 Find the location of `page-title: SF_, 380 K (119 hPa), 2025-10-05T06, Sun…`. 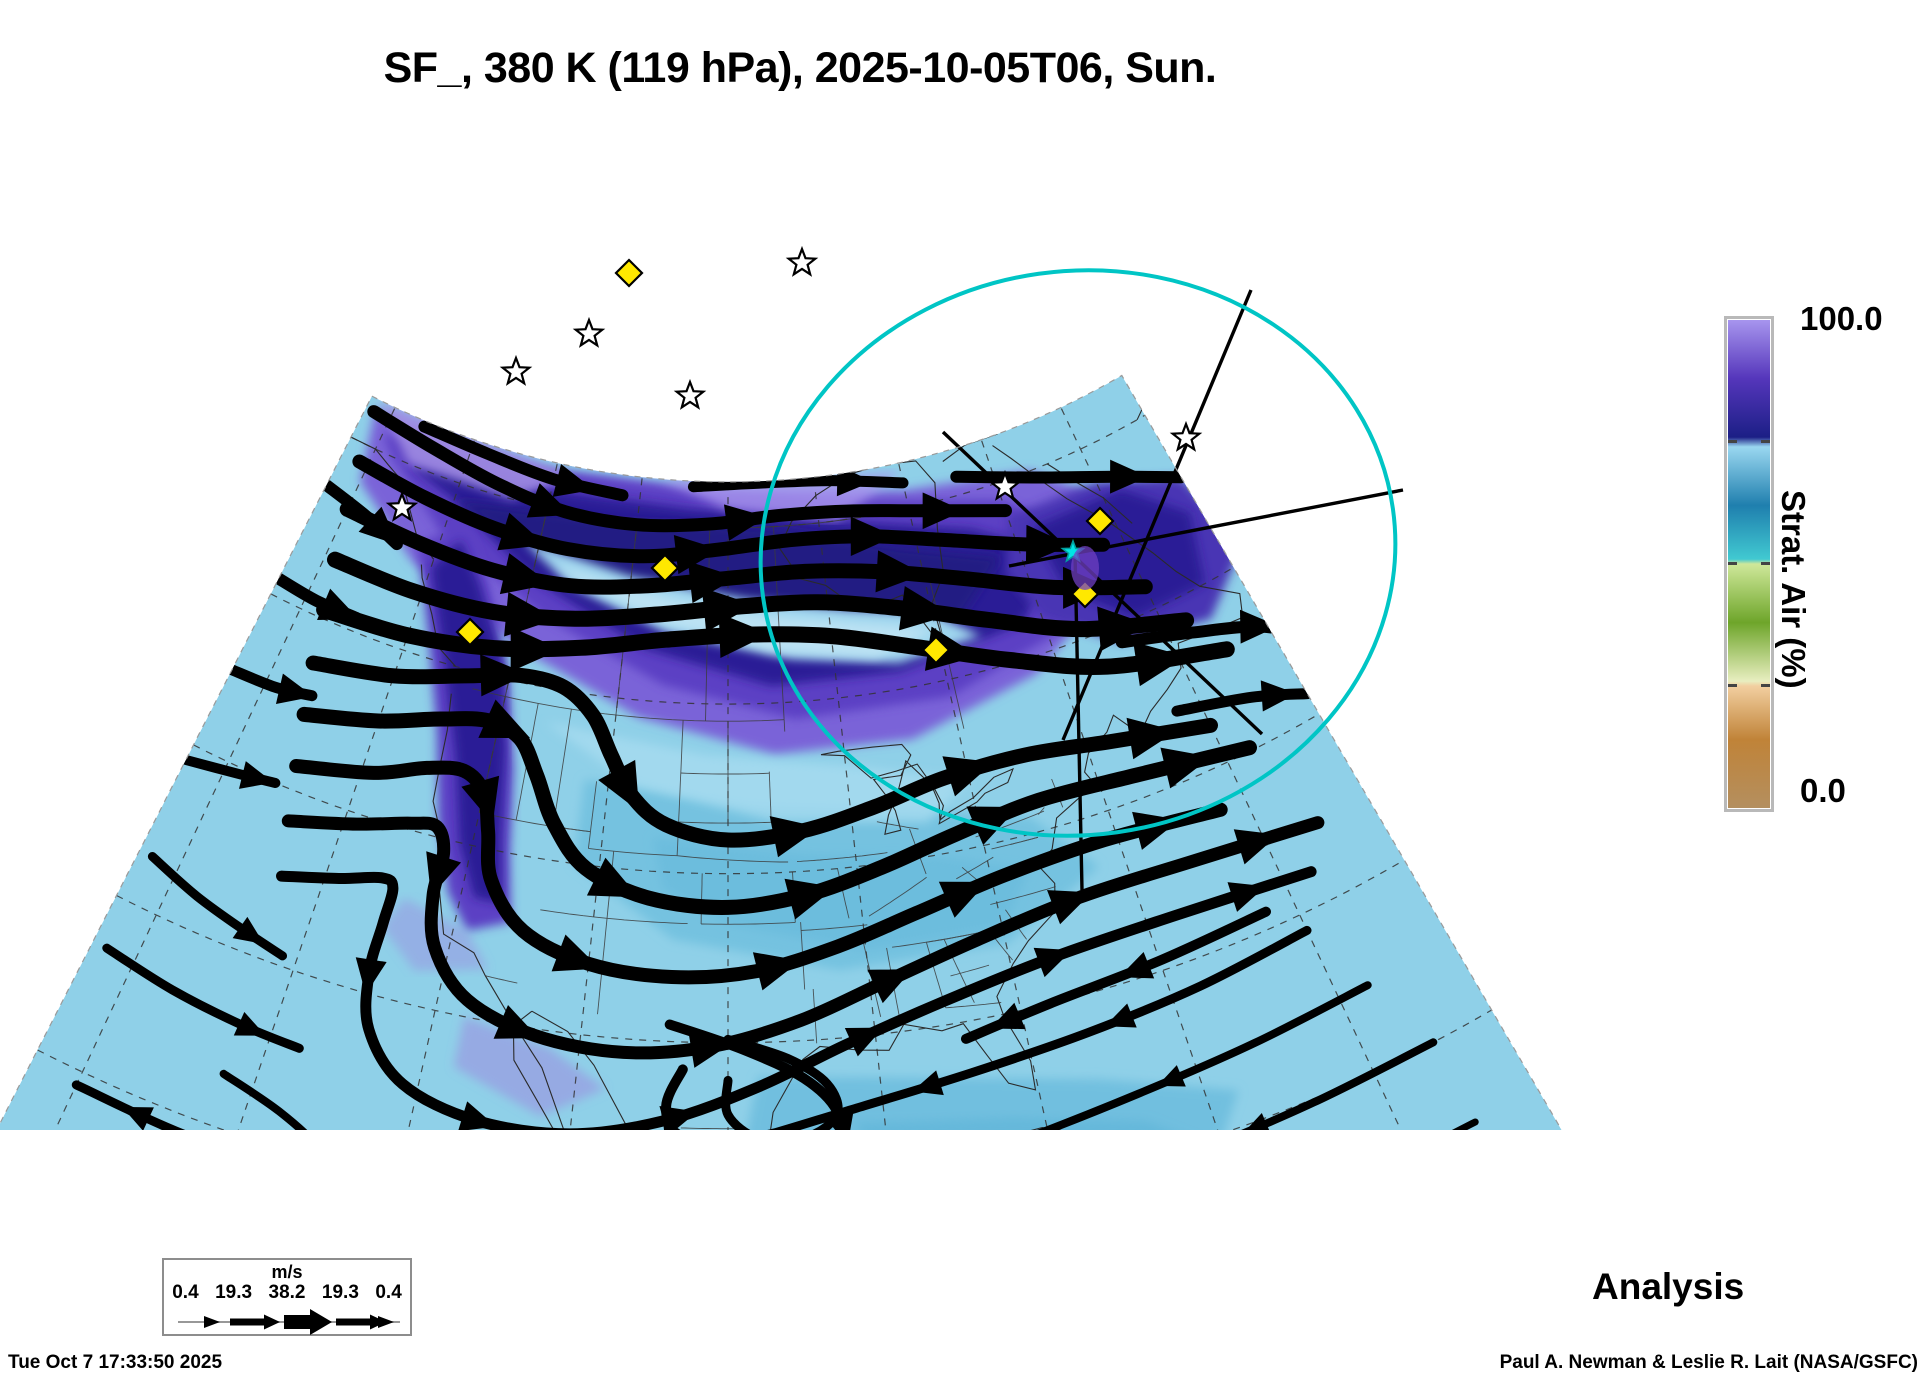

page-title: SF_, 380 K (119 hPa), 2025-10-05T06, Sun… is located at coordinates (800, 68).